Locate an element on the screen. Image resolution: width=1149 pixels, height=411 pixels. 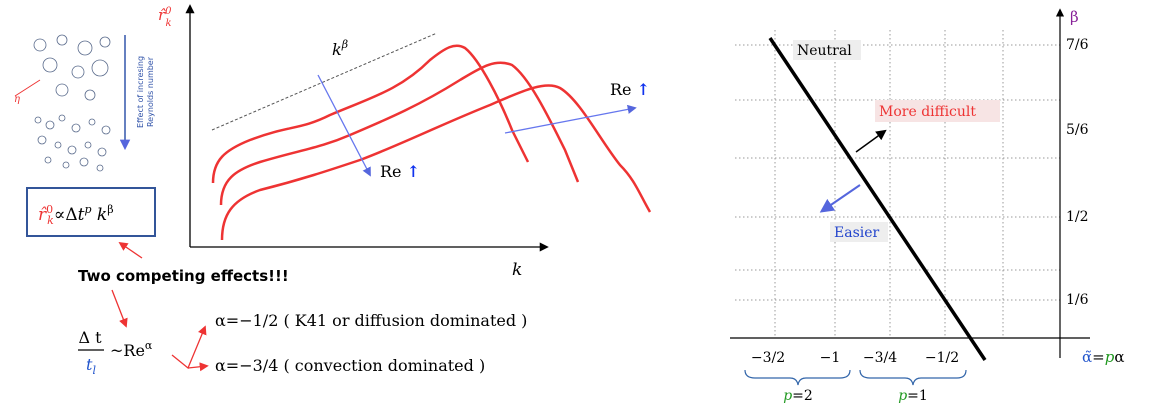
x-axis-label: α̃=pα is located at coordinates (1103, 357).